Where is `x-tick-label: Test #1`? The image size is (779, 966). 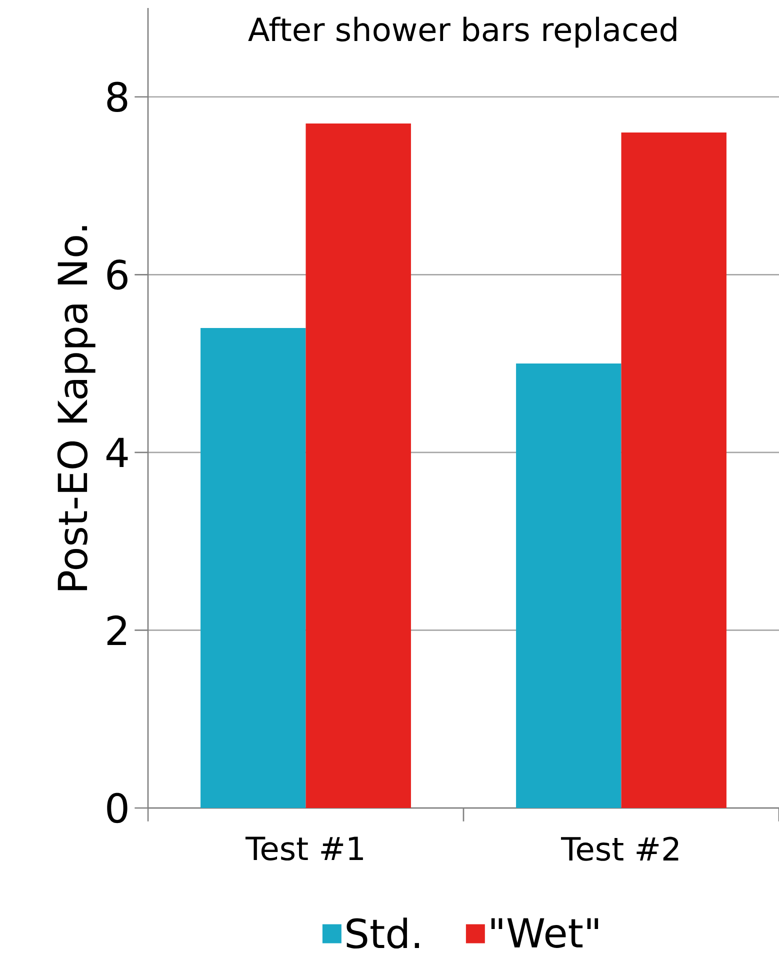
x-tick-label: Test #1 is located at coordinates (304, 848).